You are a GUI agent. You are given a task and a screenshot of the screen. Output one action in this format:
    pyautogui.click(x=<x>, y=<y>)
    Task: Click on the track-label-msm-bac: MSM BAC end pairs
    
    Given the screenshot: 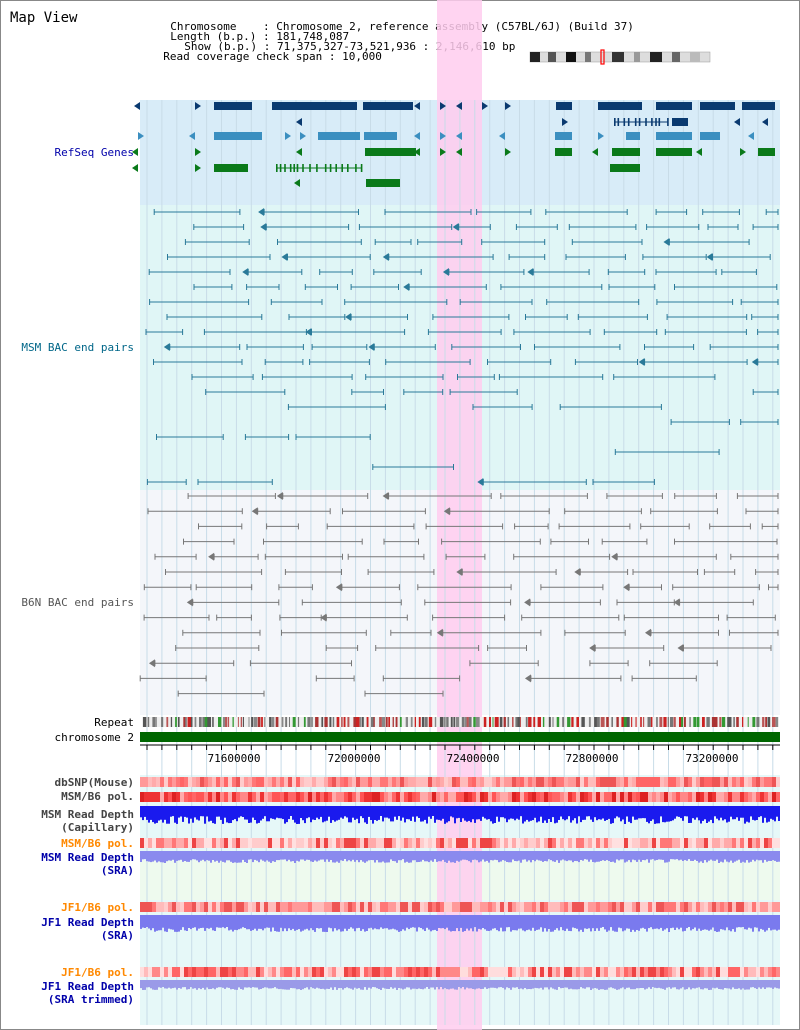 What is the action you would take?
    pyautogui.click(x=77, y=347)
    